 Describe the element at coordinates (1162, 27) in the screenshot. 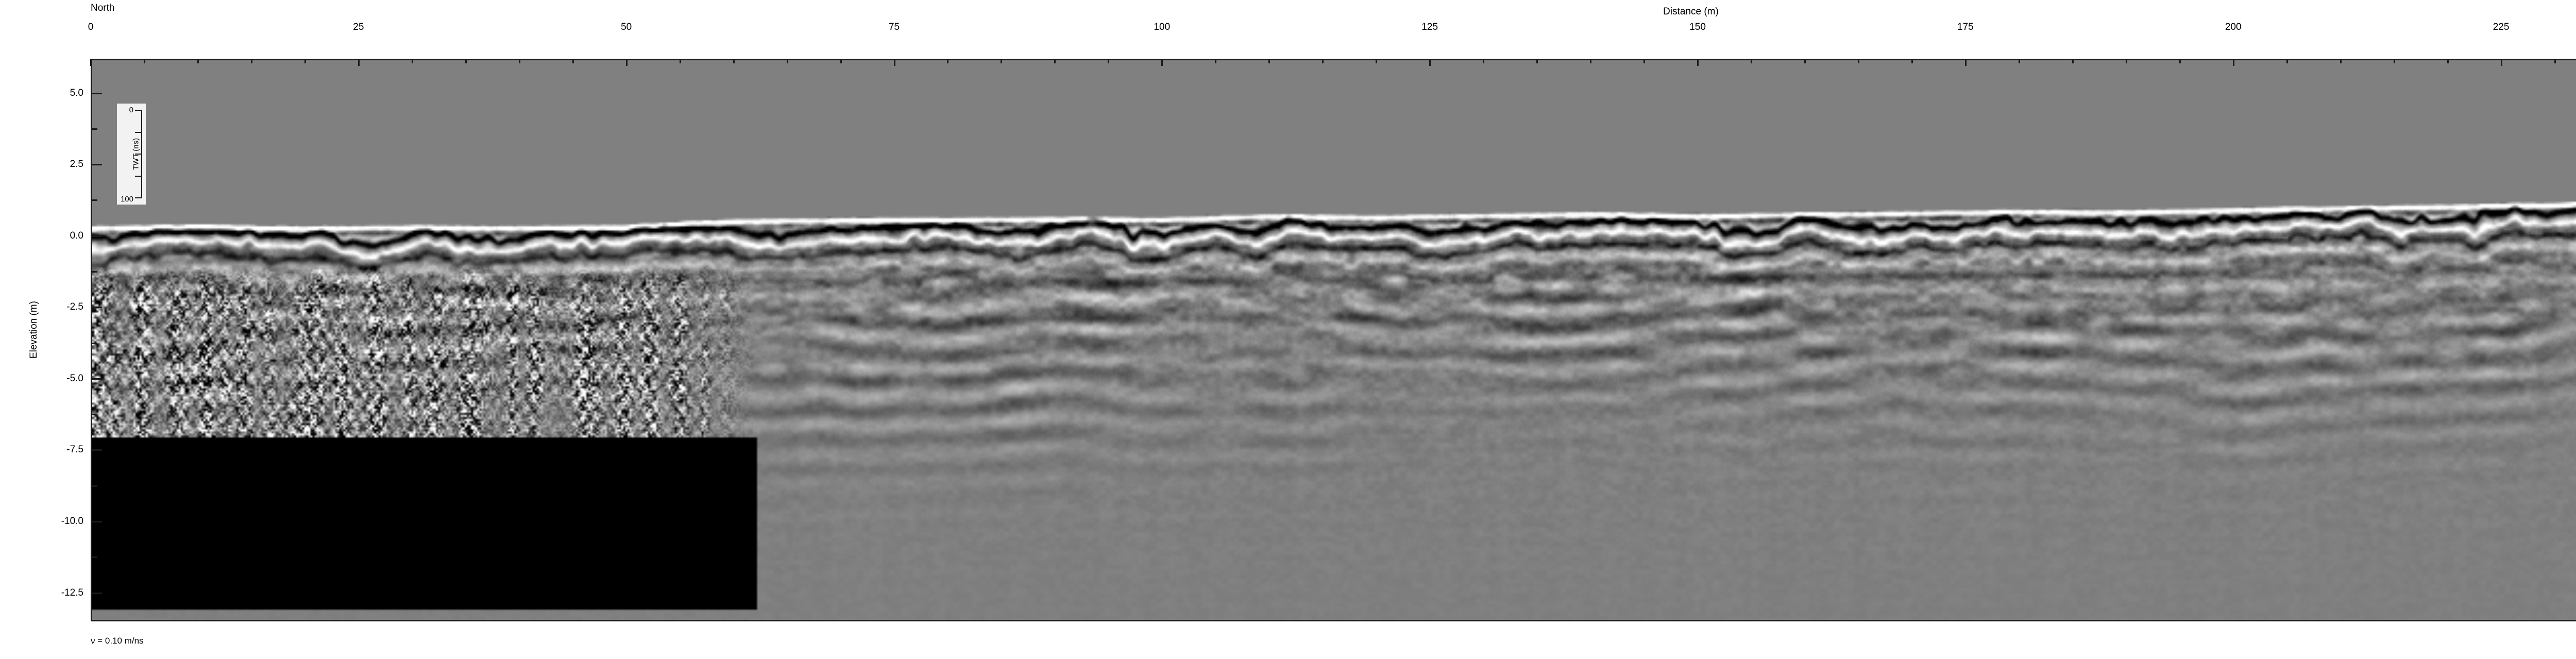

I see `x-axis-tick-label: 100` at that location.